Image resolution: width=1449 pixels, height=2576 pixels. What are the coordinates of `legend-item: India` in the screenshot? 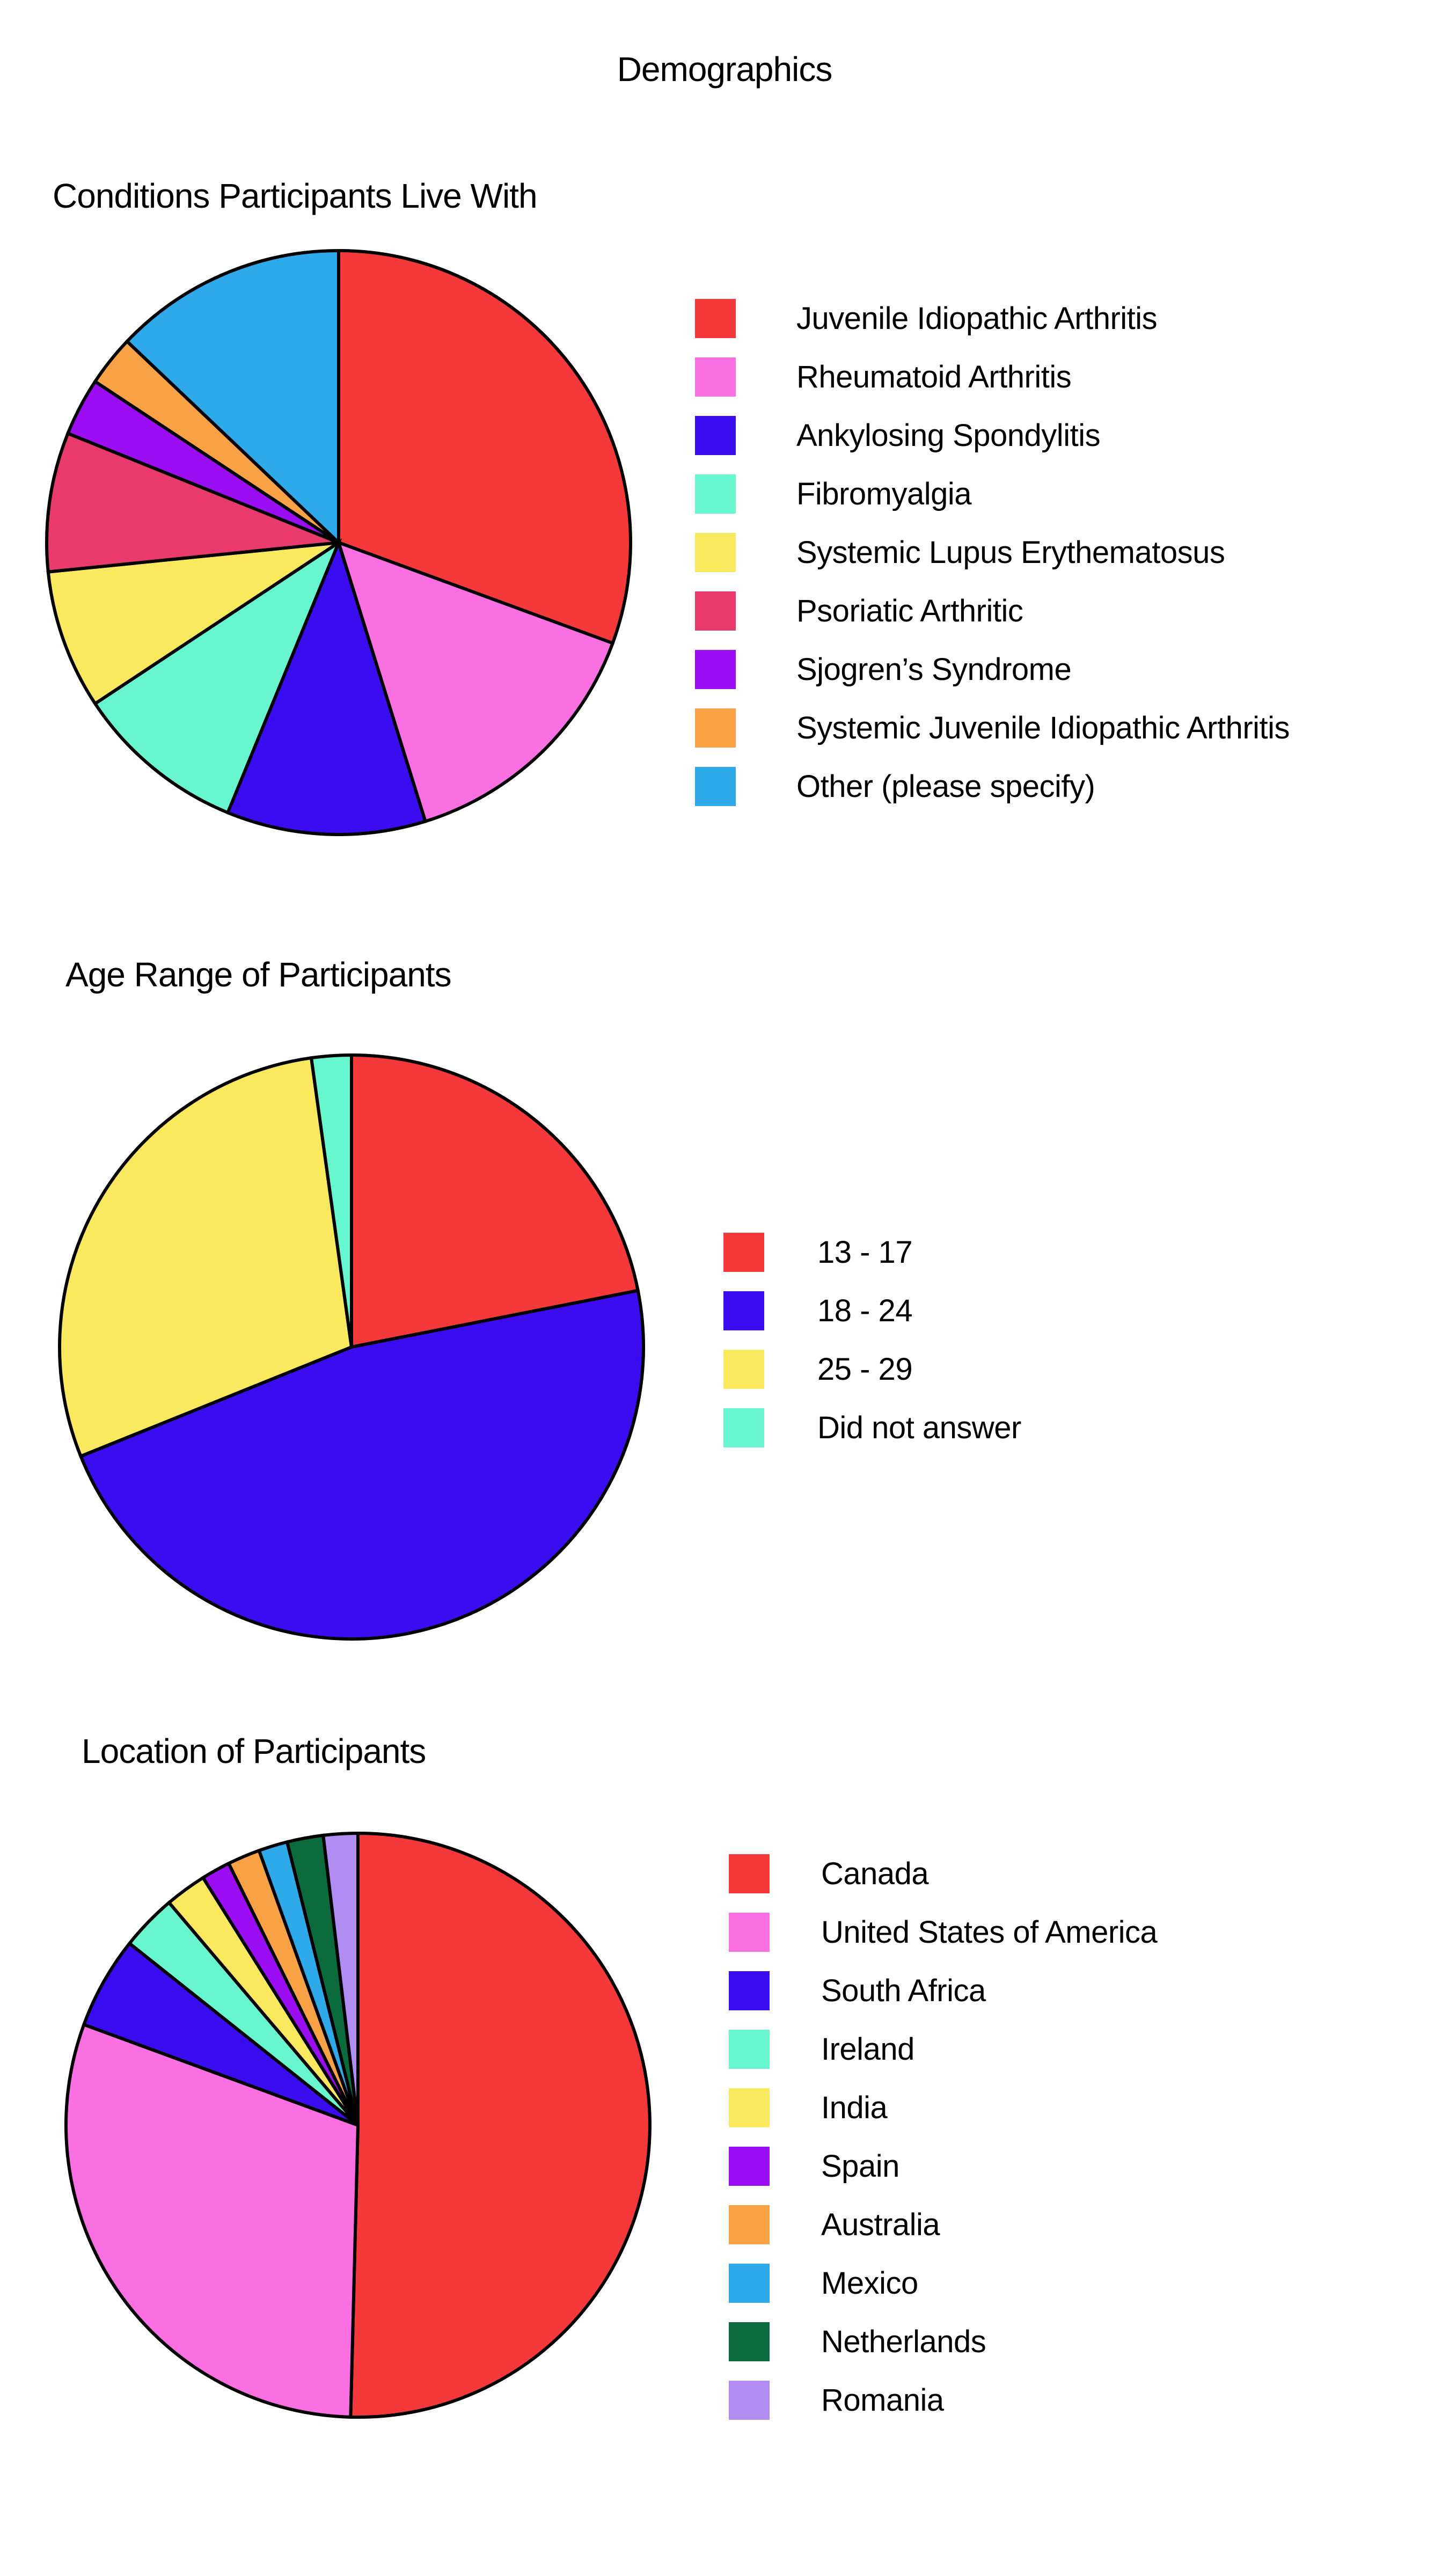 It's located at (943, 2107).